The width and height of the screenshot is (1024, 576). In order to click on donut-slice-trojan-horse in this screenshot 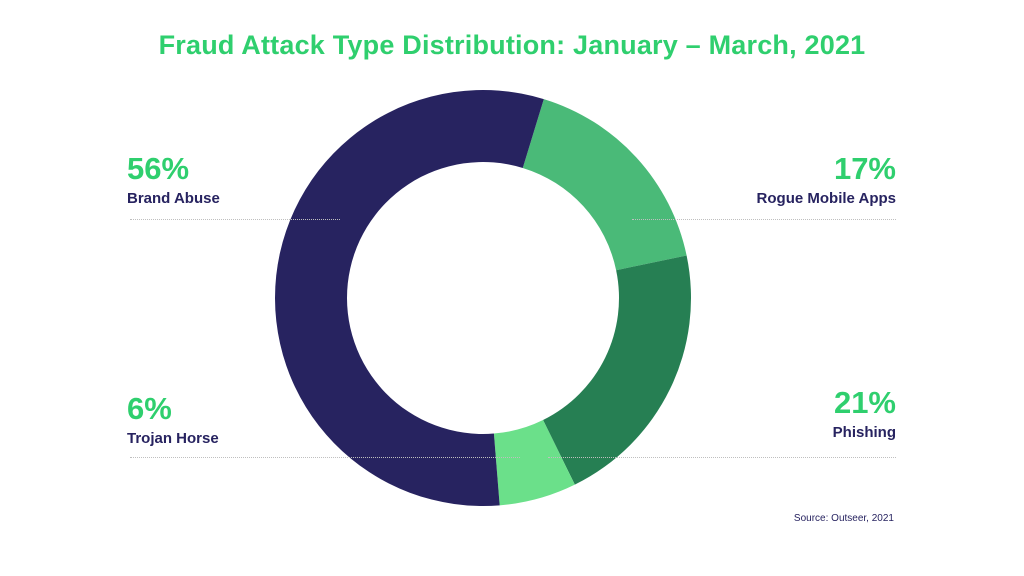, I will do `click(534, 463)`.